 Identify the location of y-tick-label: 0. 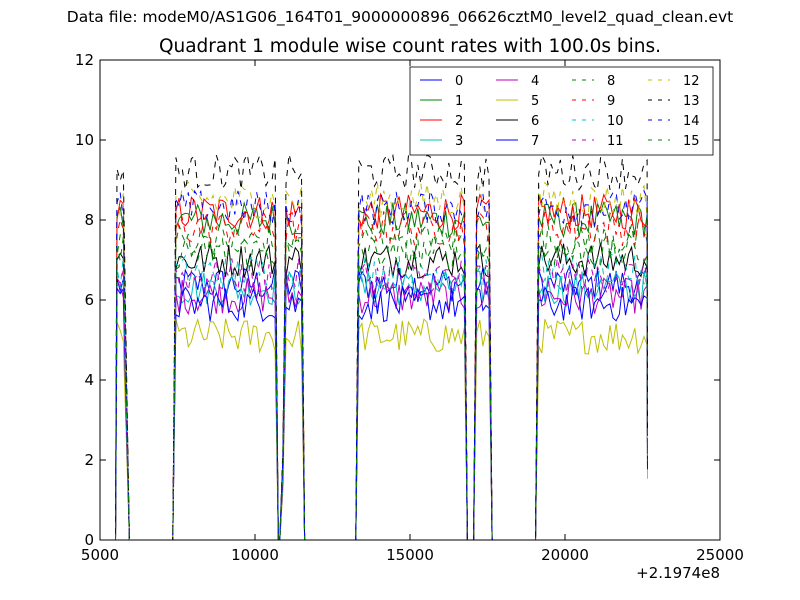
(89, 540).